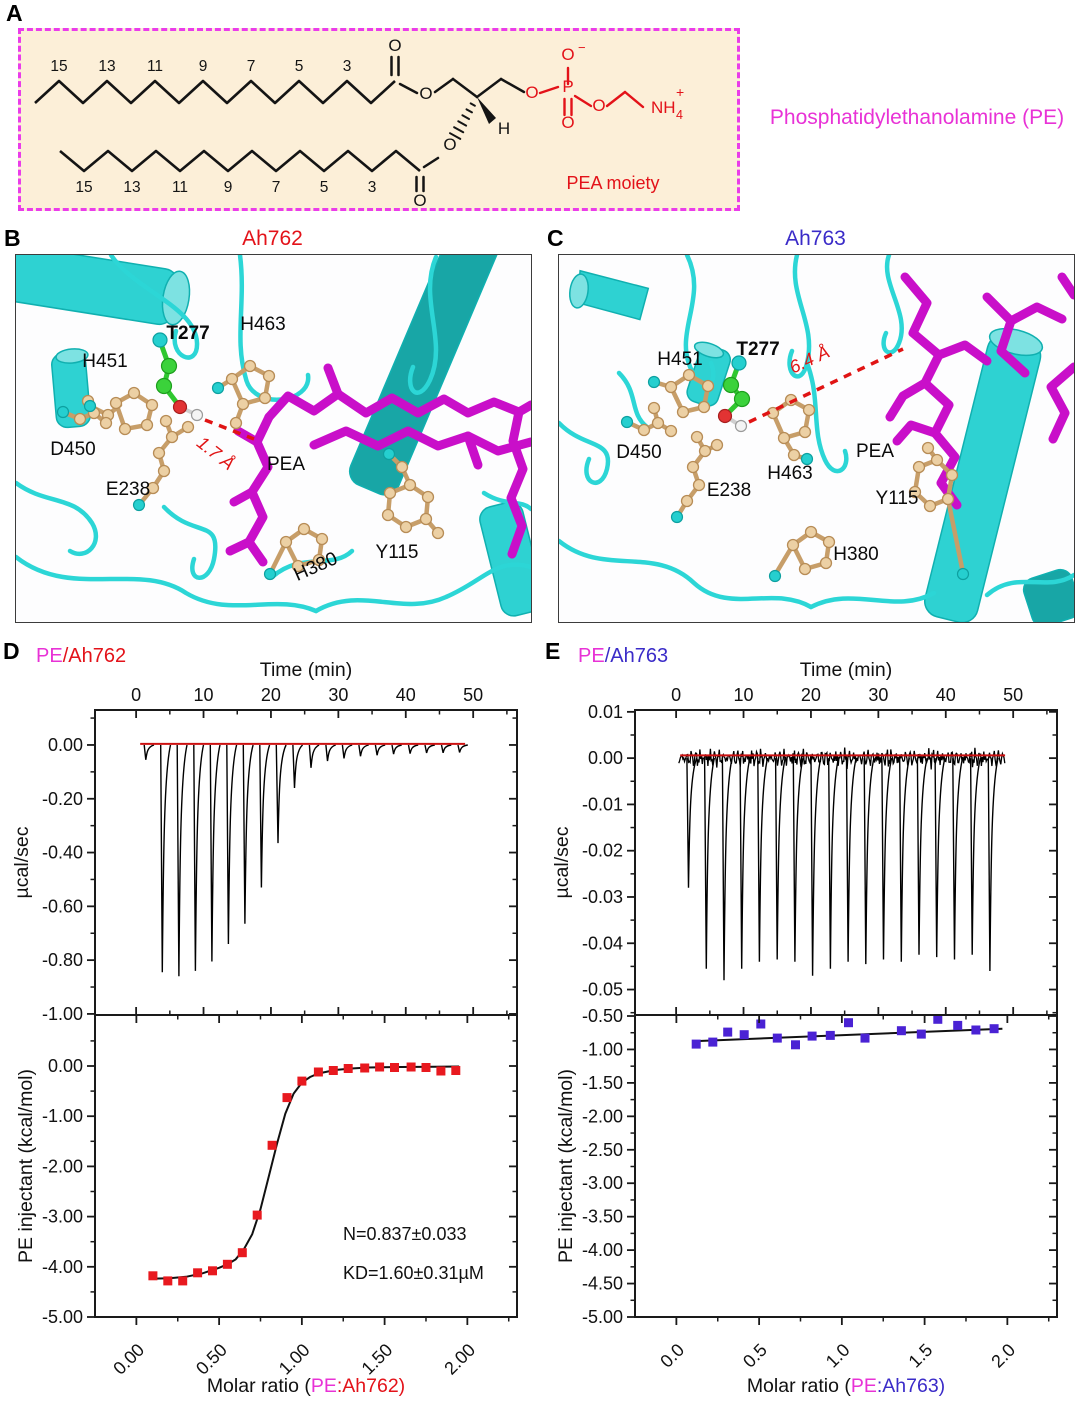 The image size is (1080, 1404). What do you see at coordinates (1003, 1356) in the screenshot?
I see `x-tick-label: 2.0` at bounding box center [1003, 1356].